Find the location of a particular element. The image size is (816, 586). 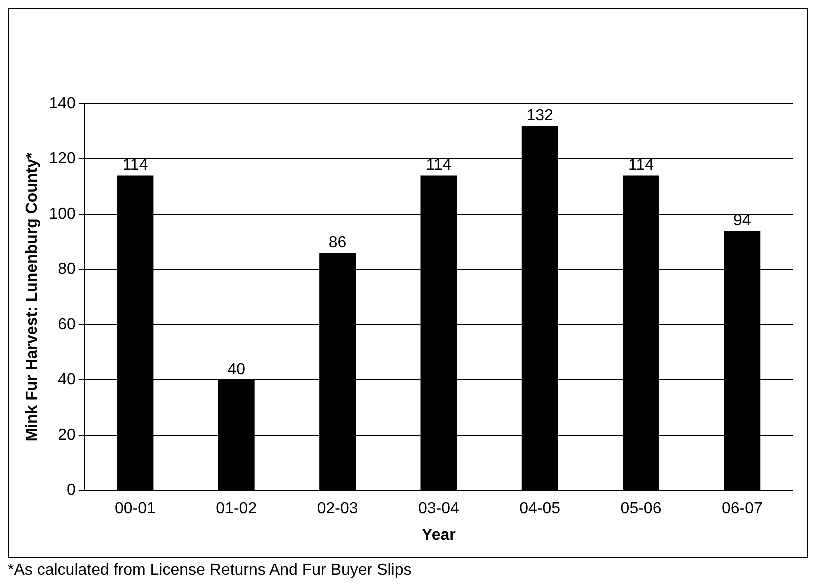

y-tick-label: 80 is located at coordinates (67, 269).